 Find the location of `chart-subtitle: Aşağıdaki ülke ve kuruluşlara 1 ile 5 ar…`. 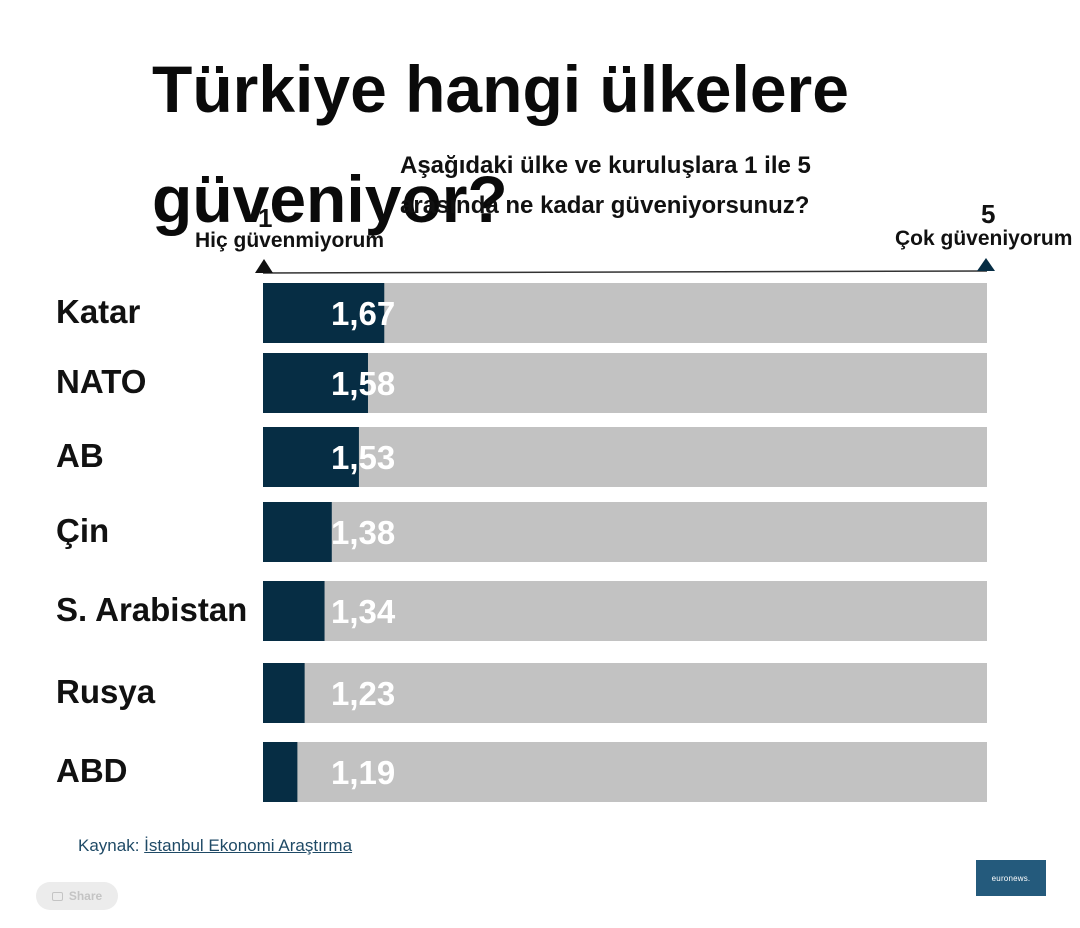

chart-subtitle: Aşağıdaki ülke ve kuruluşlara 1 ile 5 ar… is located at coordinates (605, 185).